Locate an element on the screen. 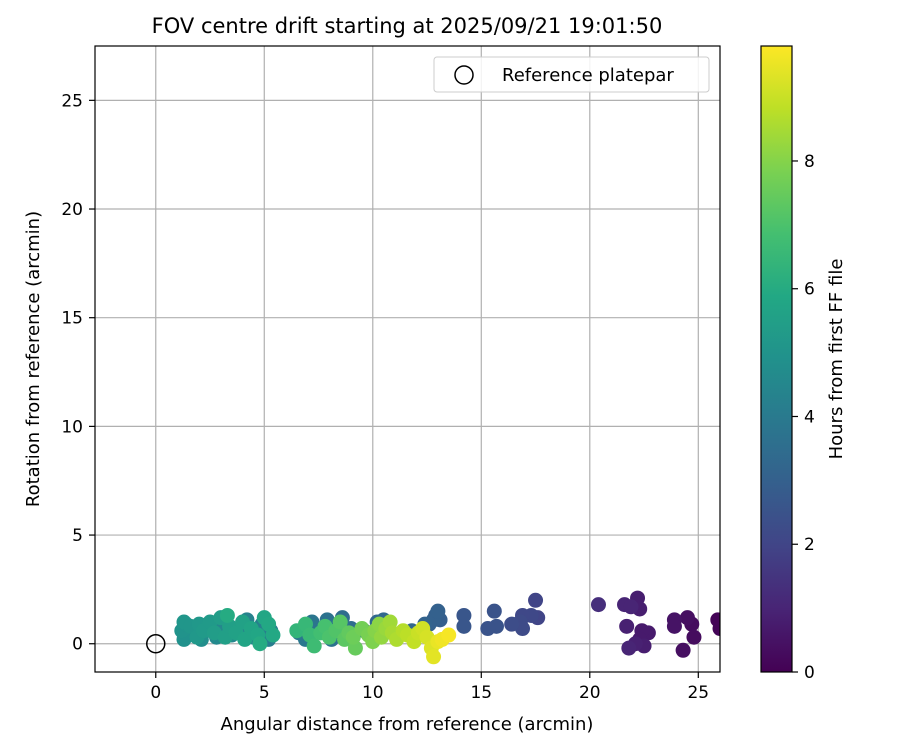 The image size is (900, 750). x-tick-label: 15 is located at coordinates (481, 693).